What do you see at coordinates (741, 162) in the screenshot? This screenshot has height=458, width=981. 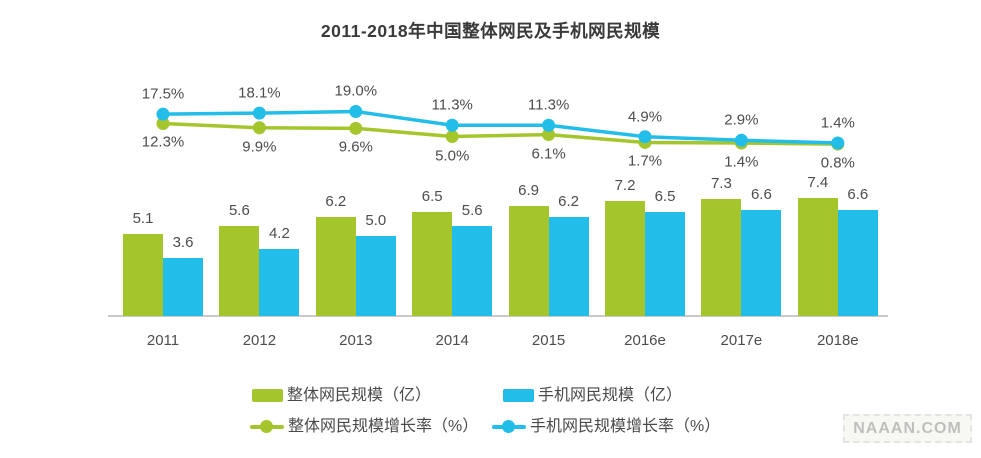 I see `line-value-label-overall-growth: 1.4%` at bounding box center [741, 162].